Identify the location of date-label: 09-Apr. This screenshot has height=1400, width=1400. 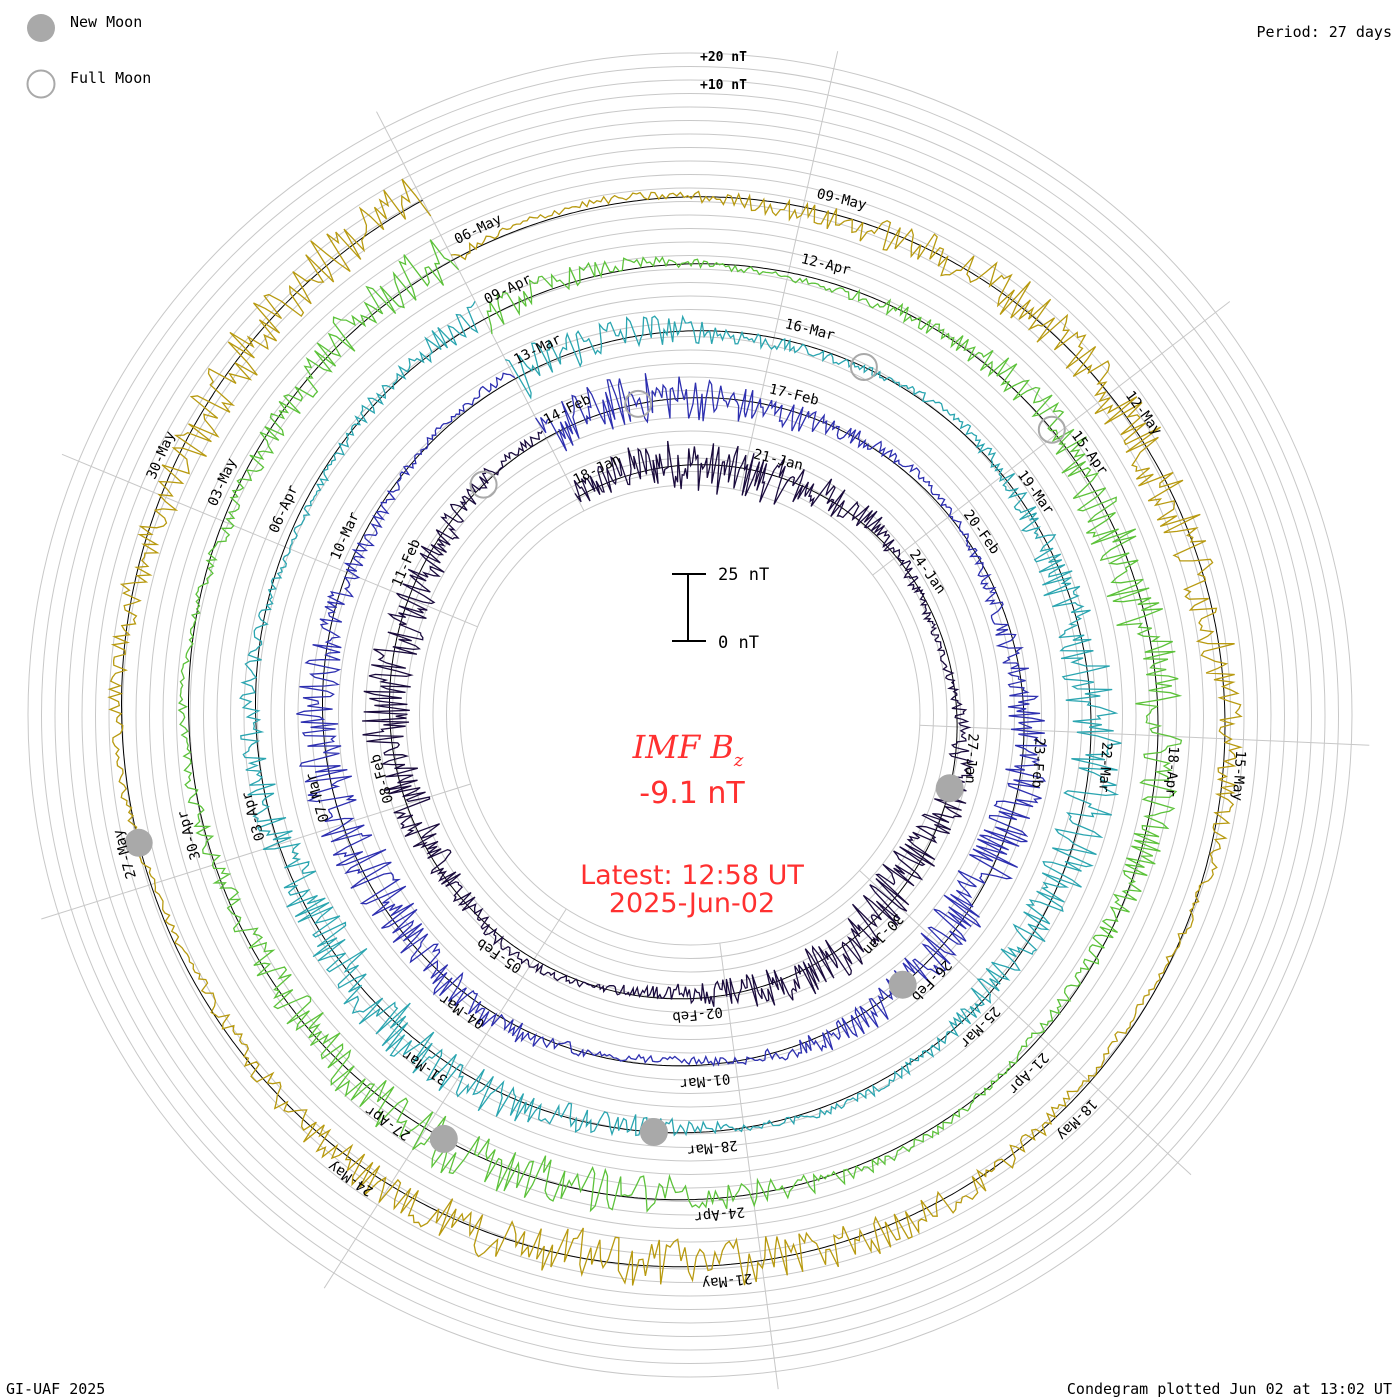
(508, 289).